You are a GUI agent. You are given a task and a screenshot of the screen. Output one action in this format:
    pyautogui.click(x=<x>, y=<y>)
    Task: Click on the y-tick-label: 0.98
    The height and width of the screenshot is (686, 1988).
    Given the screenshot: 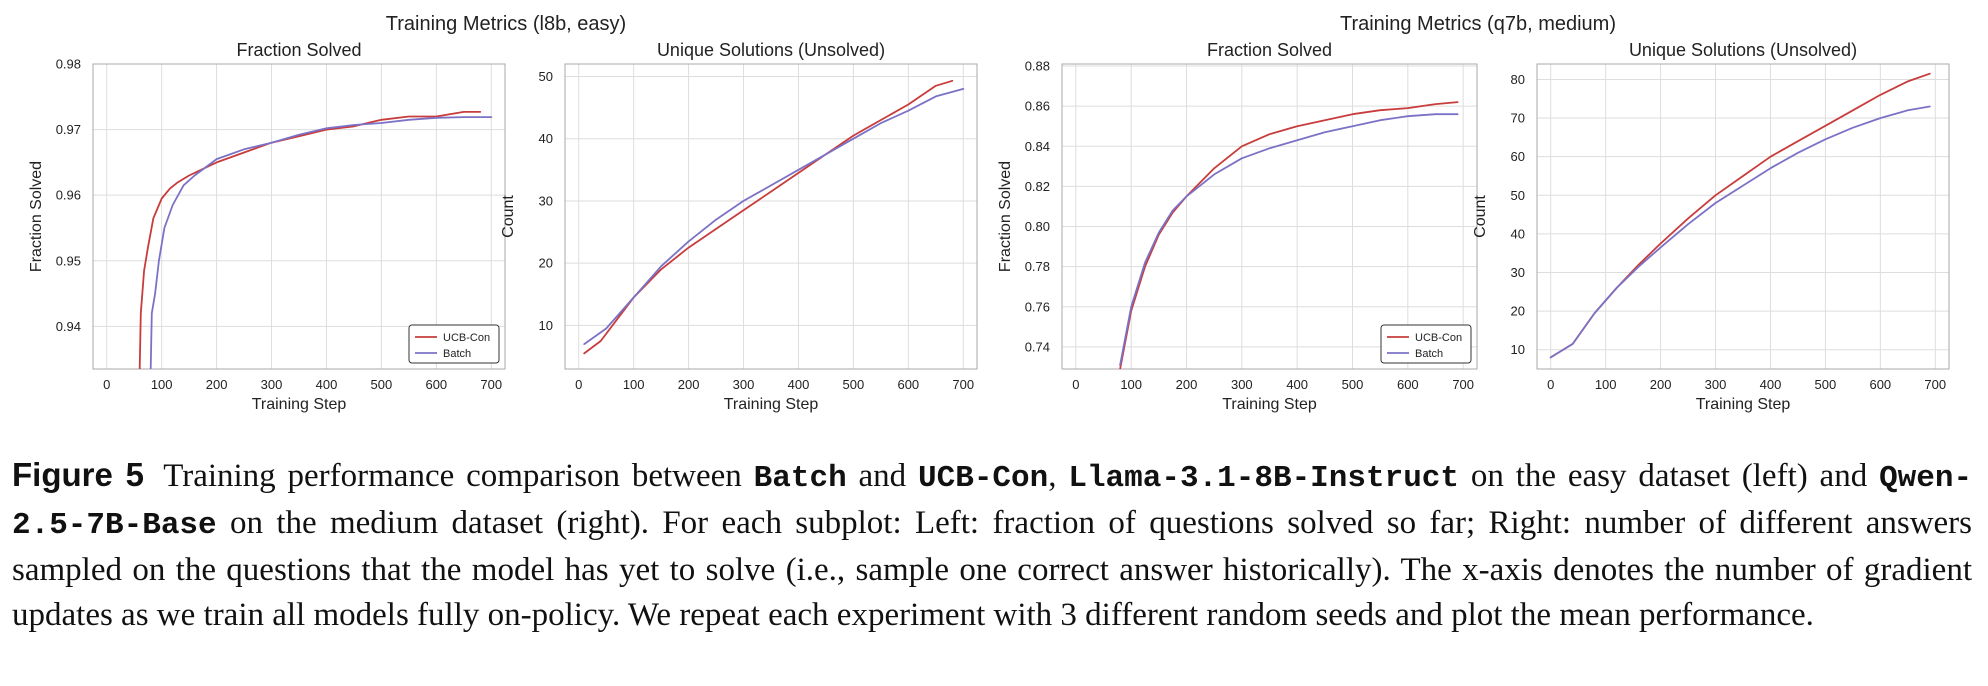 What is the action you would take?
    pyautogui.click(x=68, y=64)
    